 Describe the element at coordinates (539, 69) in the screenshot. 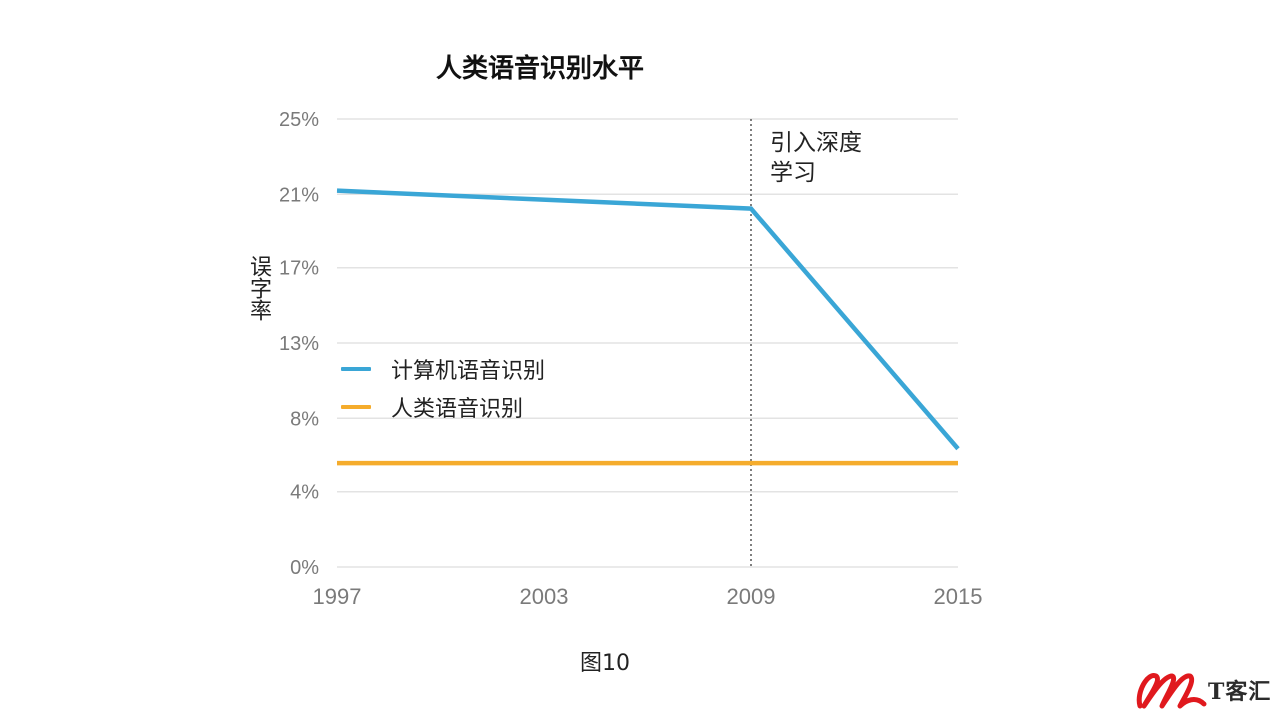

I see `chart-title: 人类语音识别水平` at that location.